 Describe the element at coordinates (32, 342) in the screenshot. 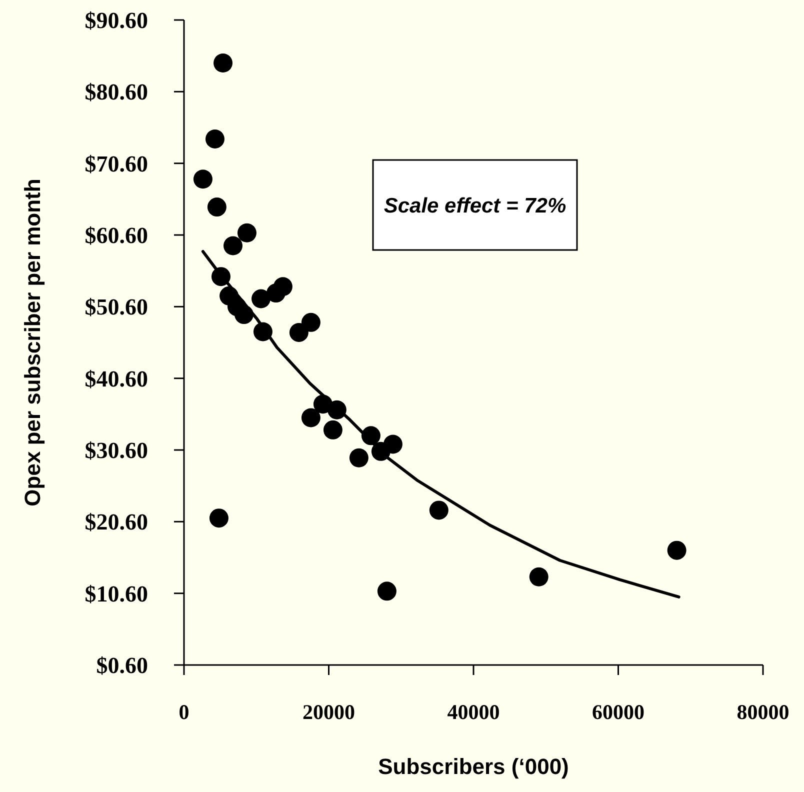

I see `y-axis-title: Opex per subscriber per month` at that location.